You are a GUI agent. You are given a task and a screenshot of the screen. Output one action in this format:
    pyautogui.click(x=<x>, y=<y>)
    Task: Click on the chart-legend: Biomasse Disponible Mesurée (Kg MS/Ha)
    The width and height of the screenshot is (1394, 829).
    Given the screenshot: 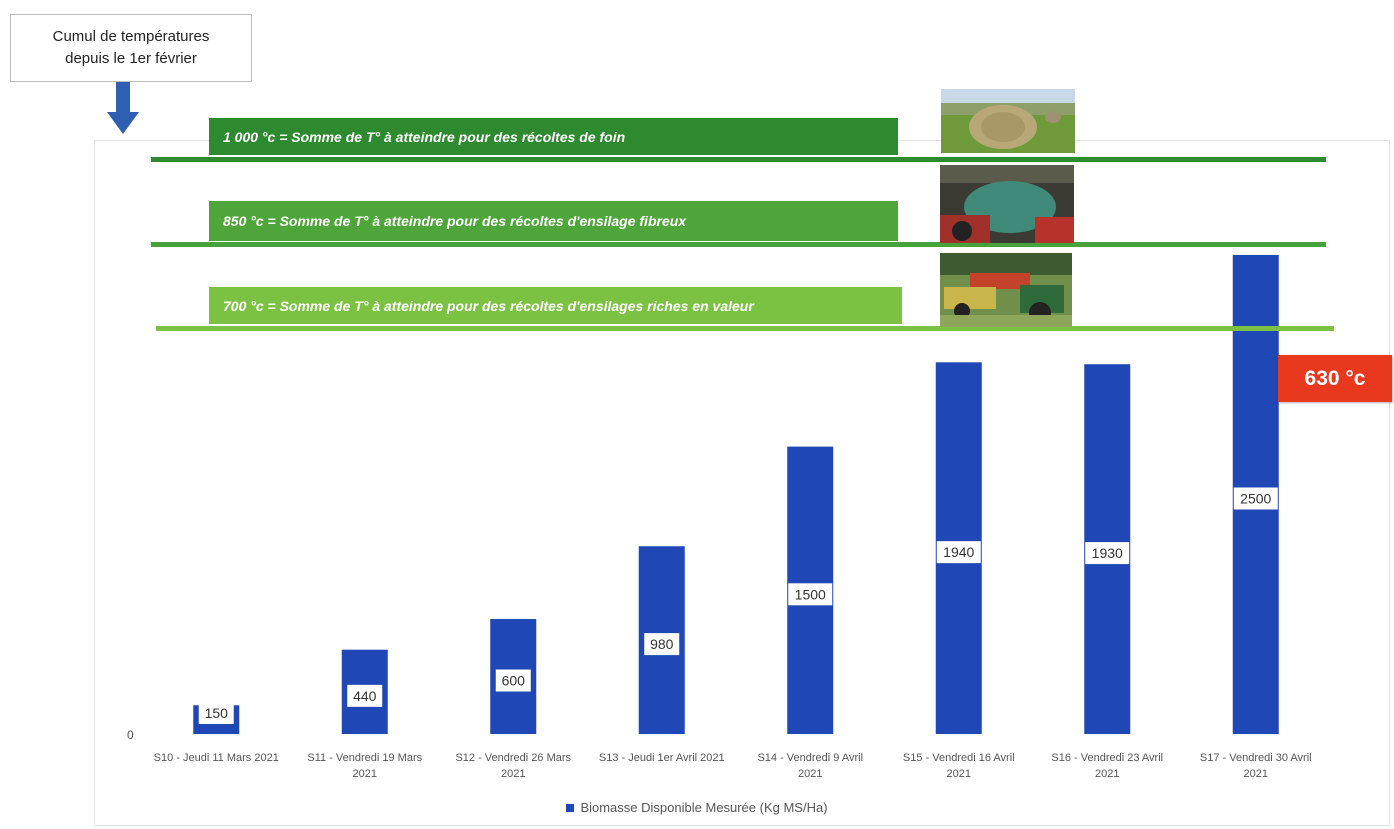 What is the action you would take?
    pyautogui.click(x=697, y=807)
    